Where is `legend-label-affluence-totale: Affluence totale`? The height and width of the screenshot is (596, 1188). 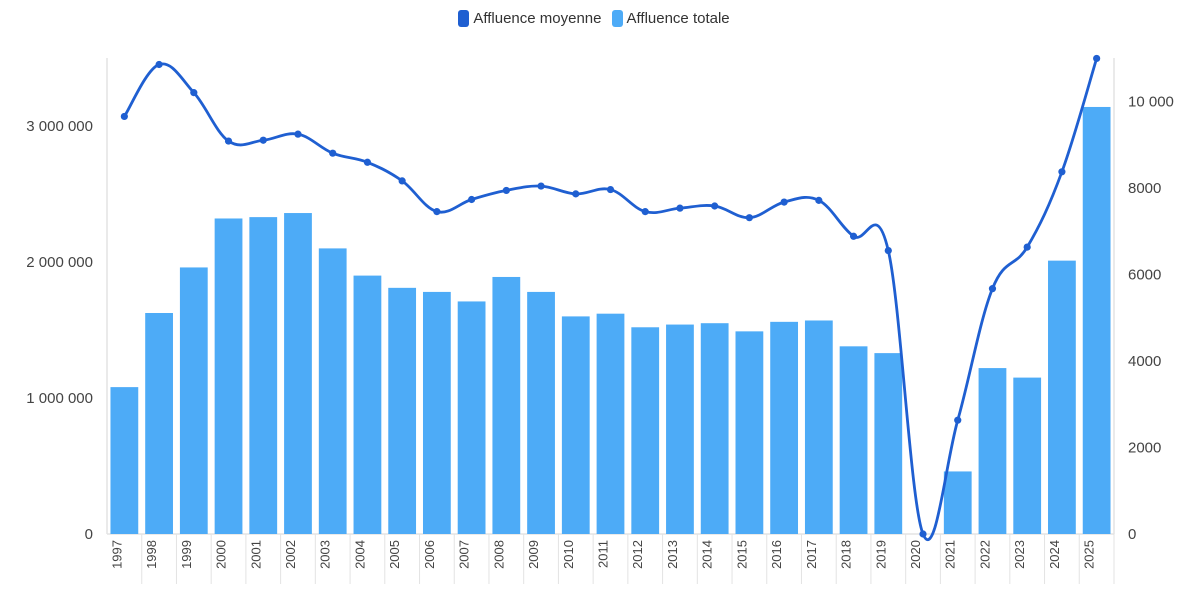 legend-label-affluence-totale: Affluence totale is located at coordinates (678, 18).